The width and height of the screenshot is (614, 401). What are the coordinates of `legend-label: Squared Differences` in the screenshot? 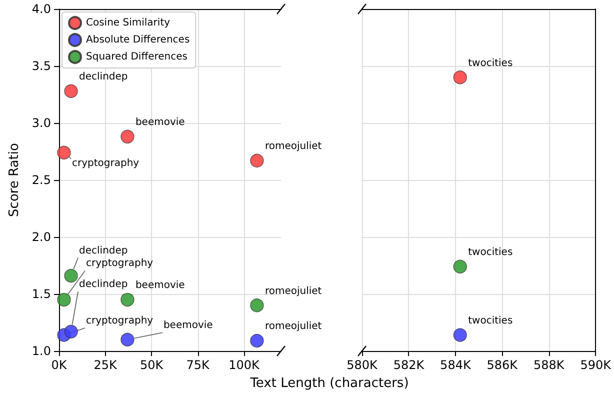 It's located at (137, 57).